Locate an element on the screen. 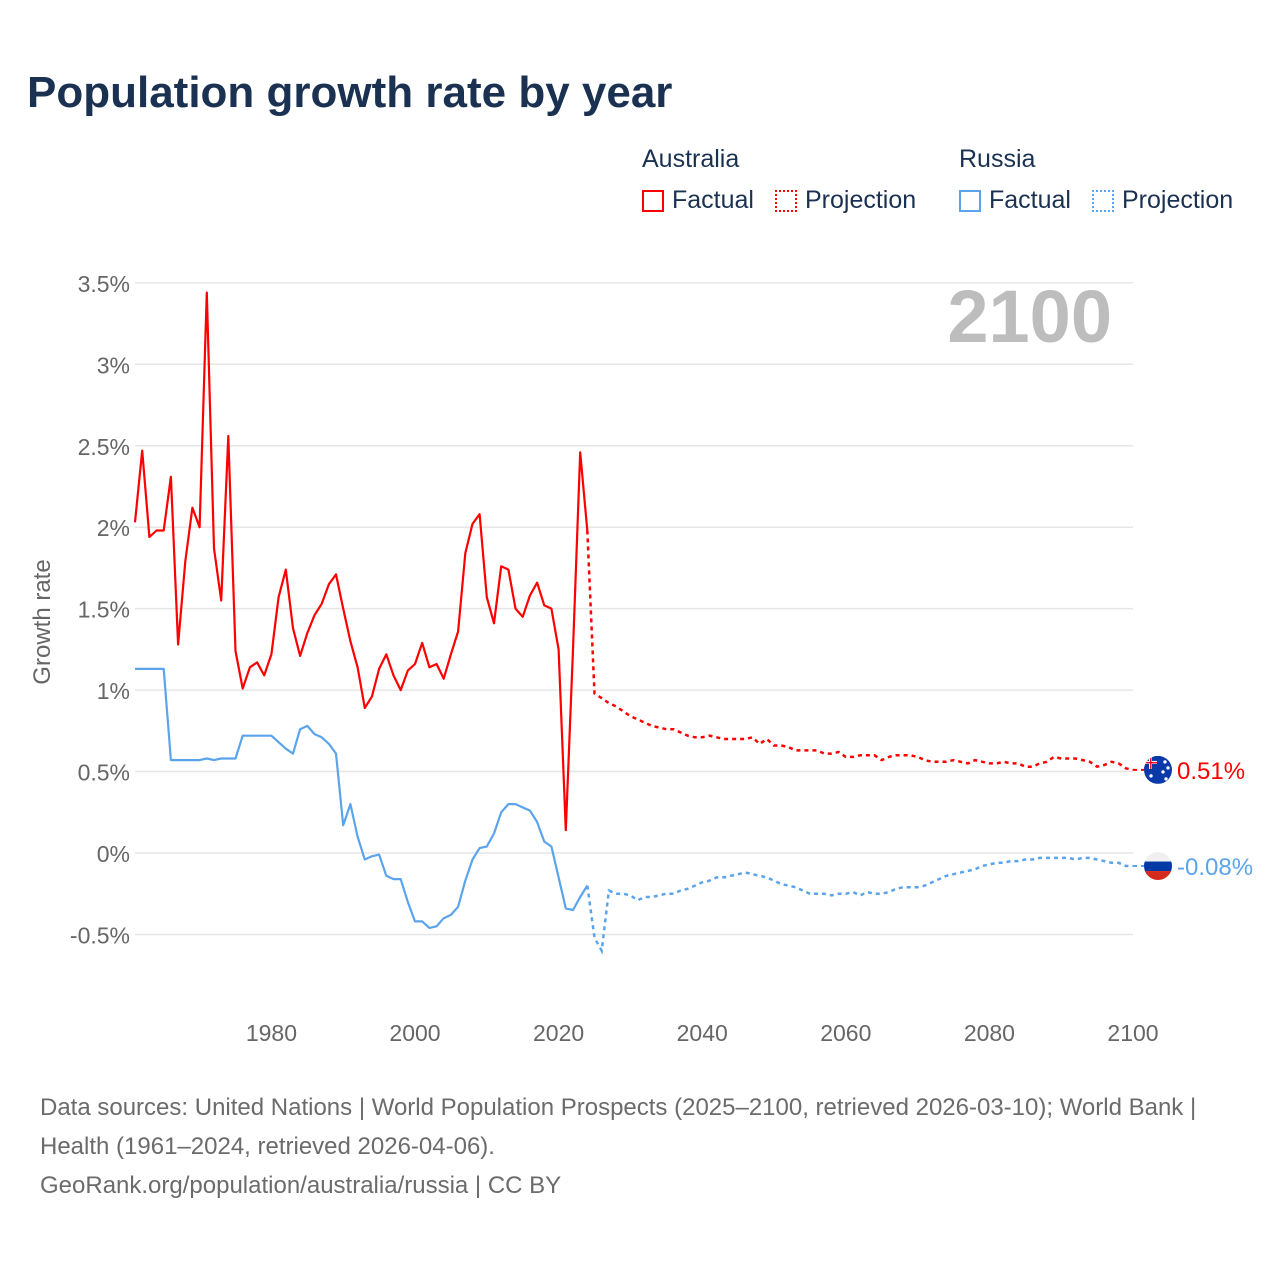 Image resolution: width=1280 pixels, height=1280 pixels. australia-flag-icon is located at coordinates (1158, 769).